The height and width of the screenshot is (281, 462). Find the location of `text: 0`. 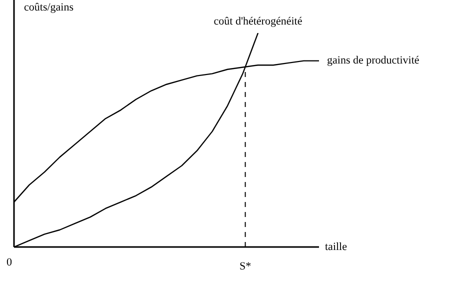

text: 0 is located at coordinates (9, 262).